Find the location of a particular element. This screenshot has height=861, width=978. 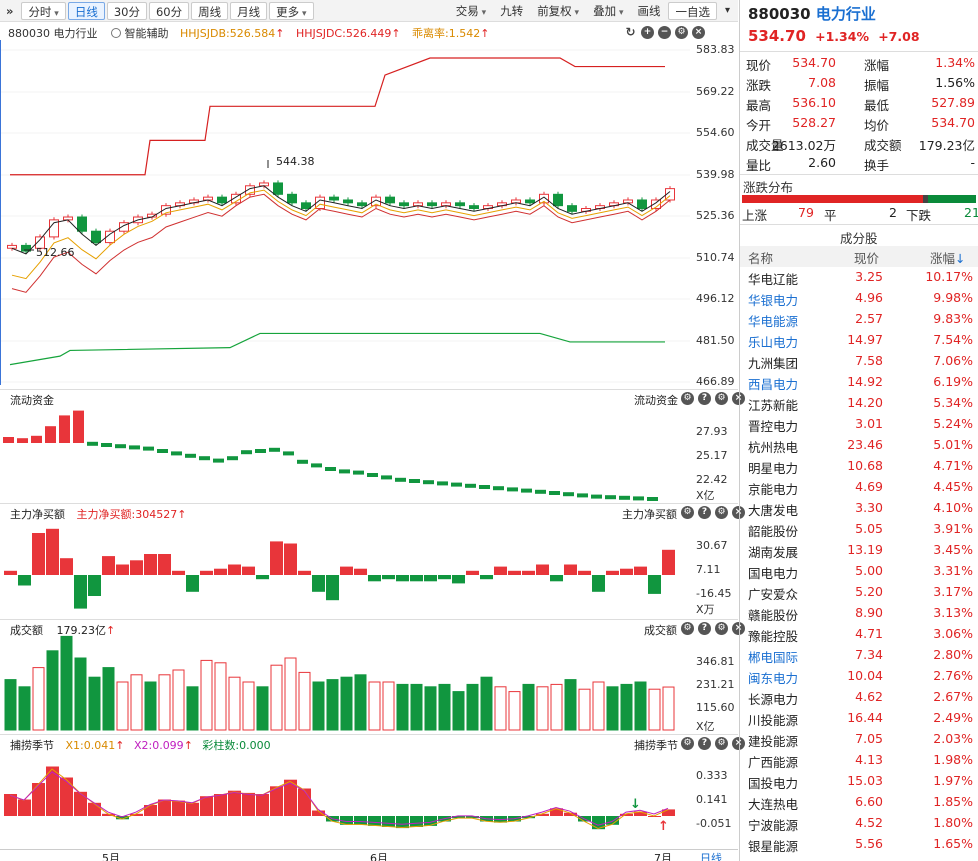

component-stock-row: 大连热电 6.60 1.85% is located at coordinates (859, 802).